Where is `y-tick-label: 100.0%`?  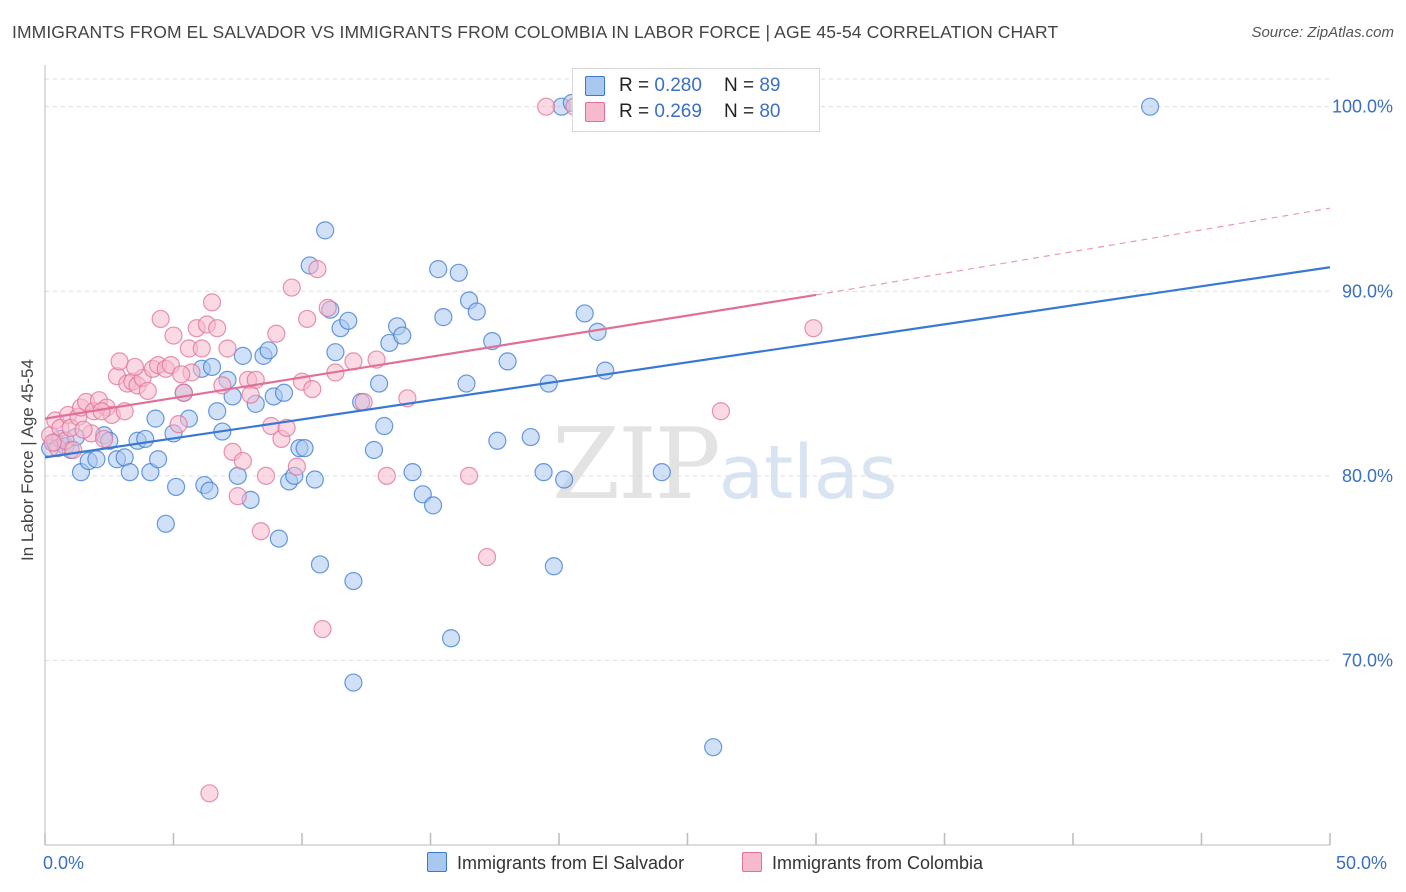 y-tick-label: 100.0% is located at coordinates (1362, 107).